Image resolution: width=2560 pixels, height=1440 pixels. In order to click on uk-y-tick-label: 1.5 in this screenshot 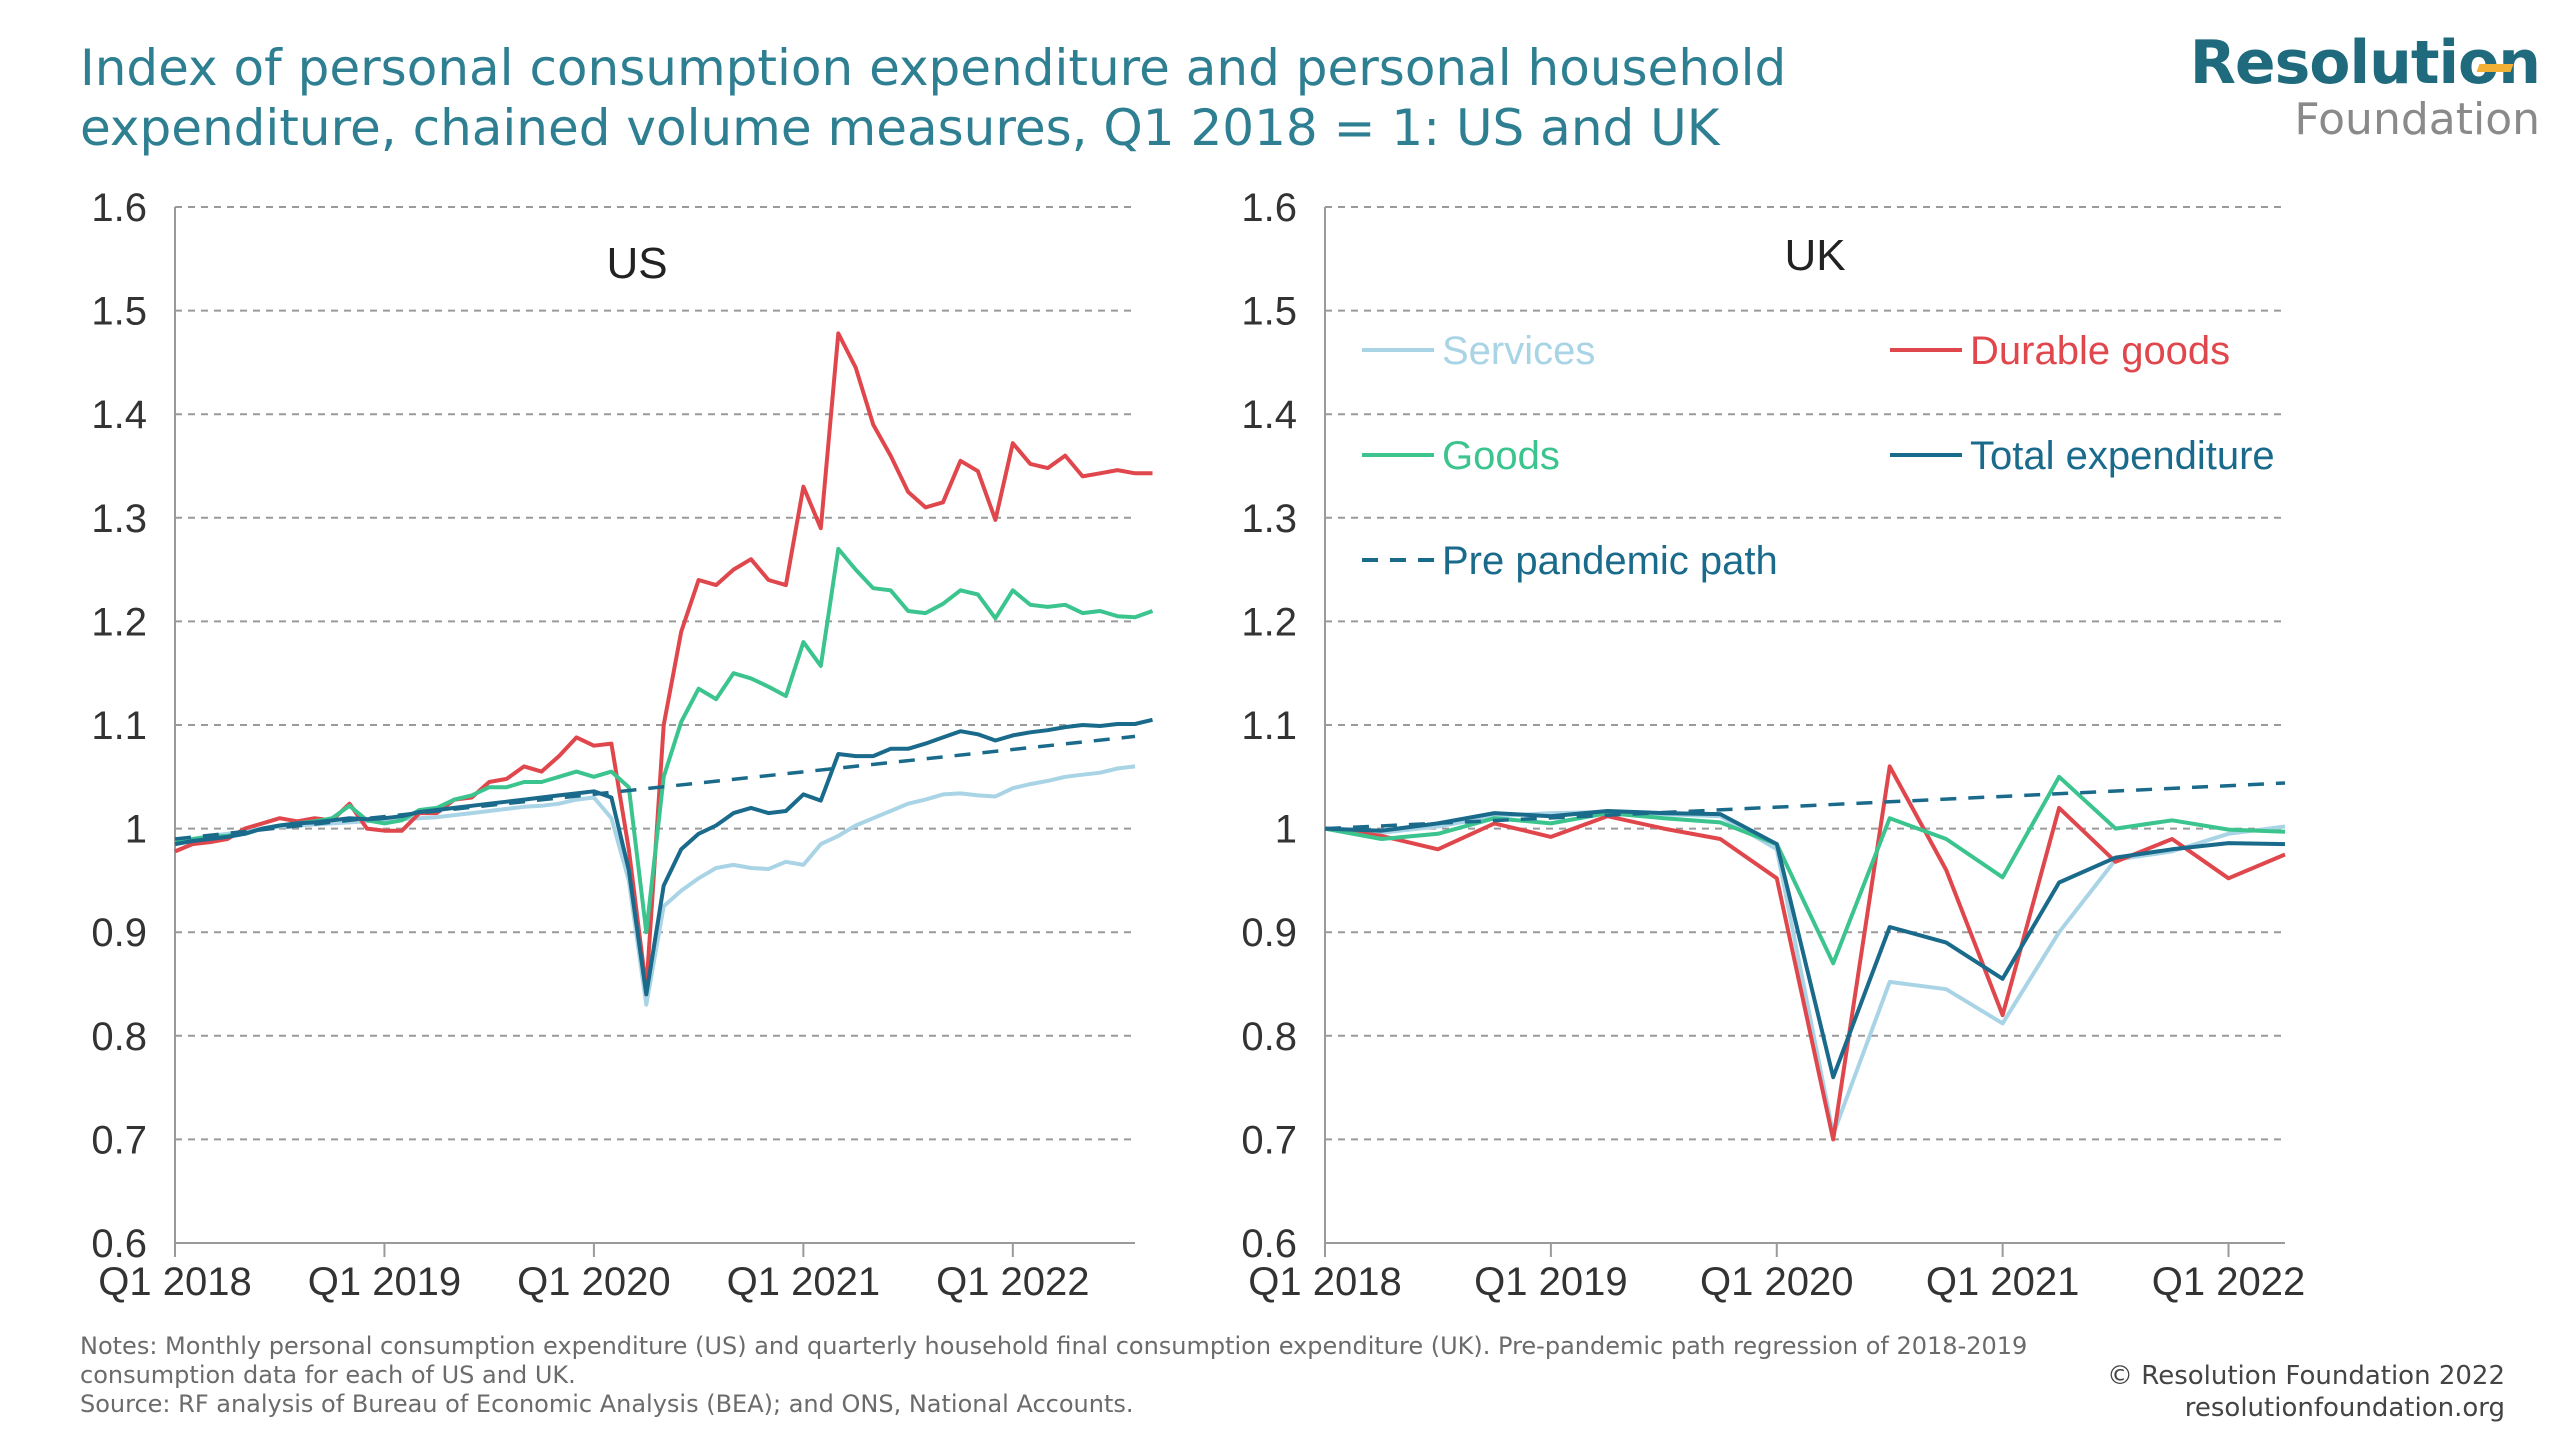, I will do `click(1269, 312)`.